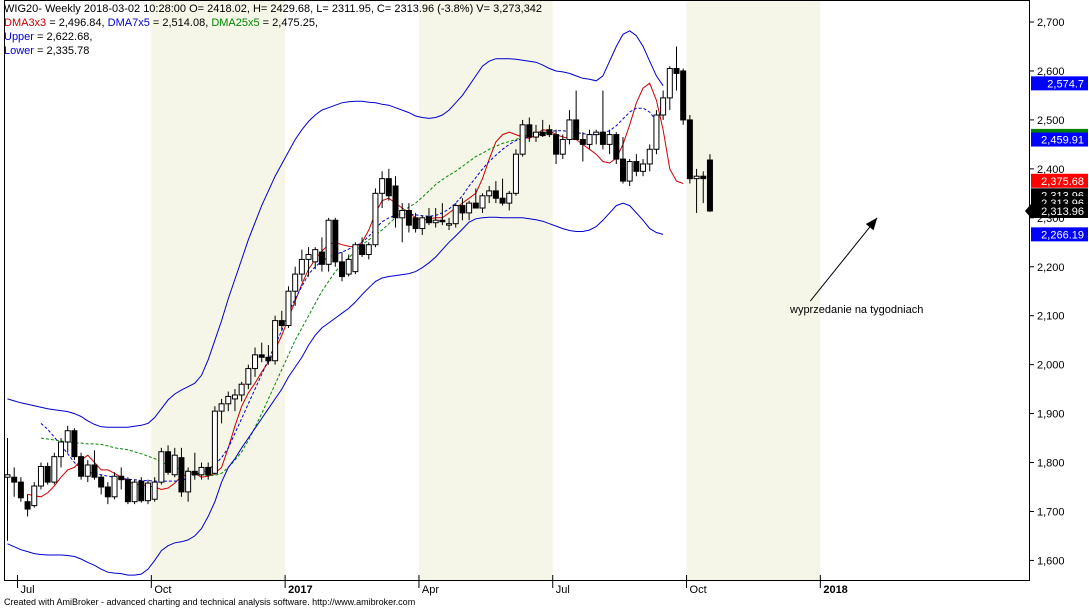  I want to click on dma3x3-label: DMA3x3, so click(25, 23).